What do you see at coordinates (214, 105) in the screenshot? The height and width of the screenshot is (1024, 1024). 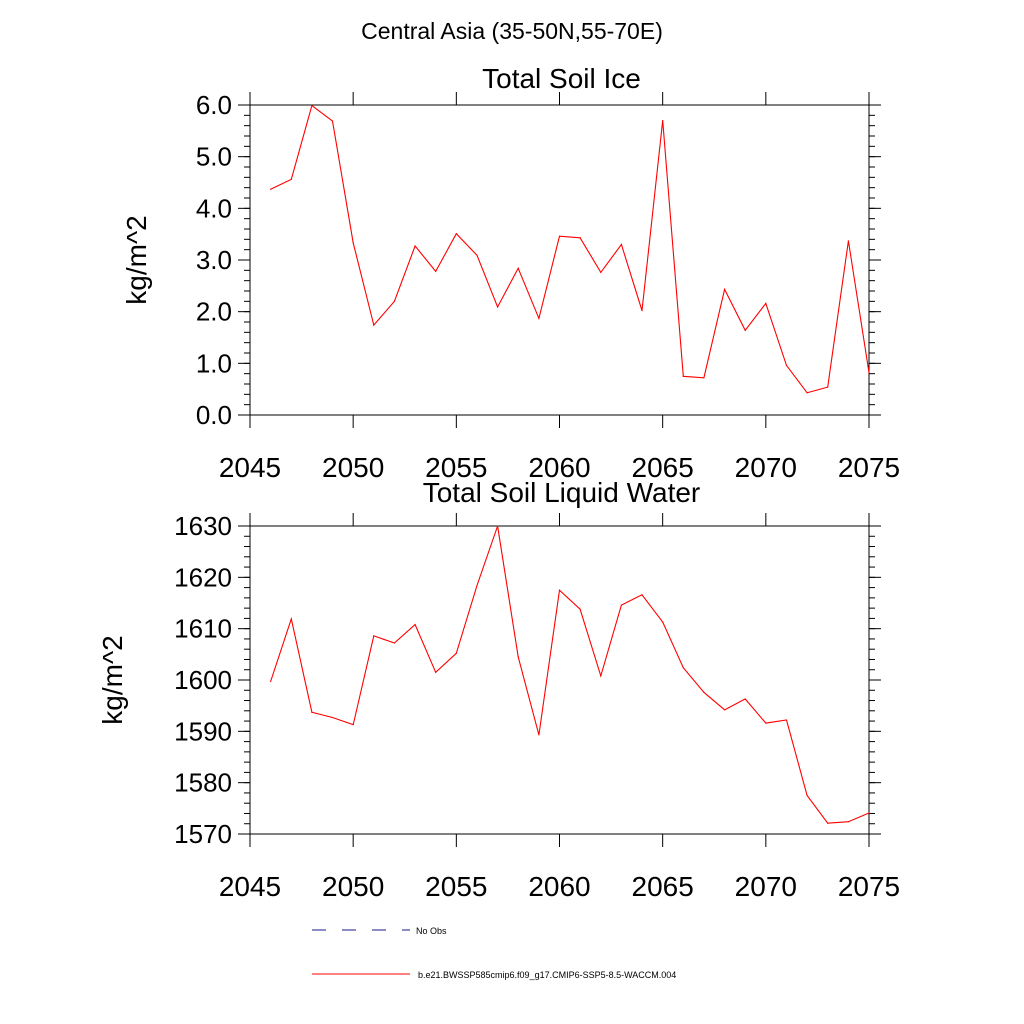 I see `y-tick-label: 6.0` at bounding box center [214, 105].